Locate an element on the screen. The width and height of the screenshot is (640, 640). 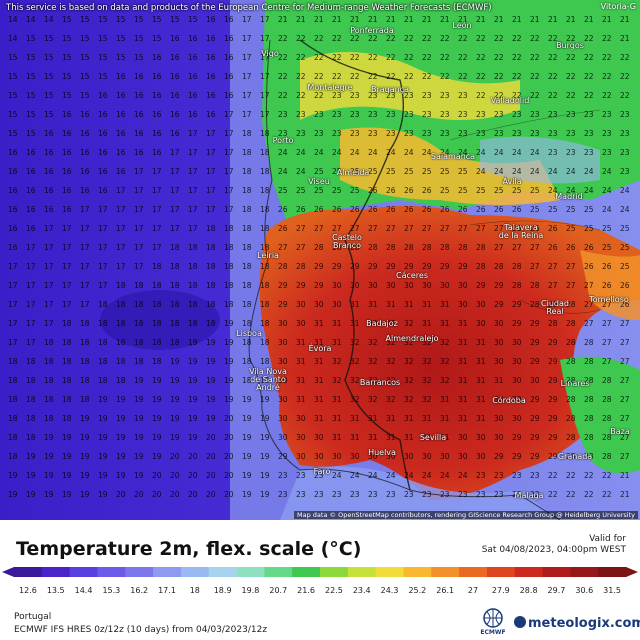
meteologix-brand: meteologix.com is located at coordinates (577, 623).